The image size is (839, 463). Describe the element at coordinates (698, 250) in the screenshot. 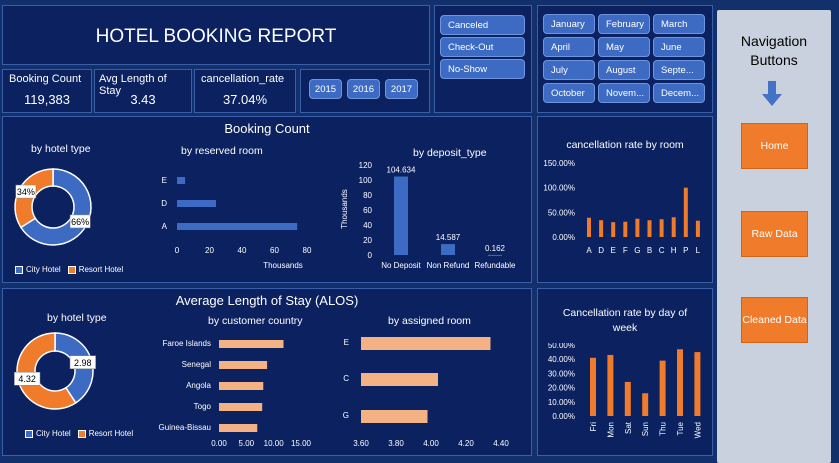

I see `category-label: L` at that location.